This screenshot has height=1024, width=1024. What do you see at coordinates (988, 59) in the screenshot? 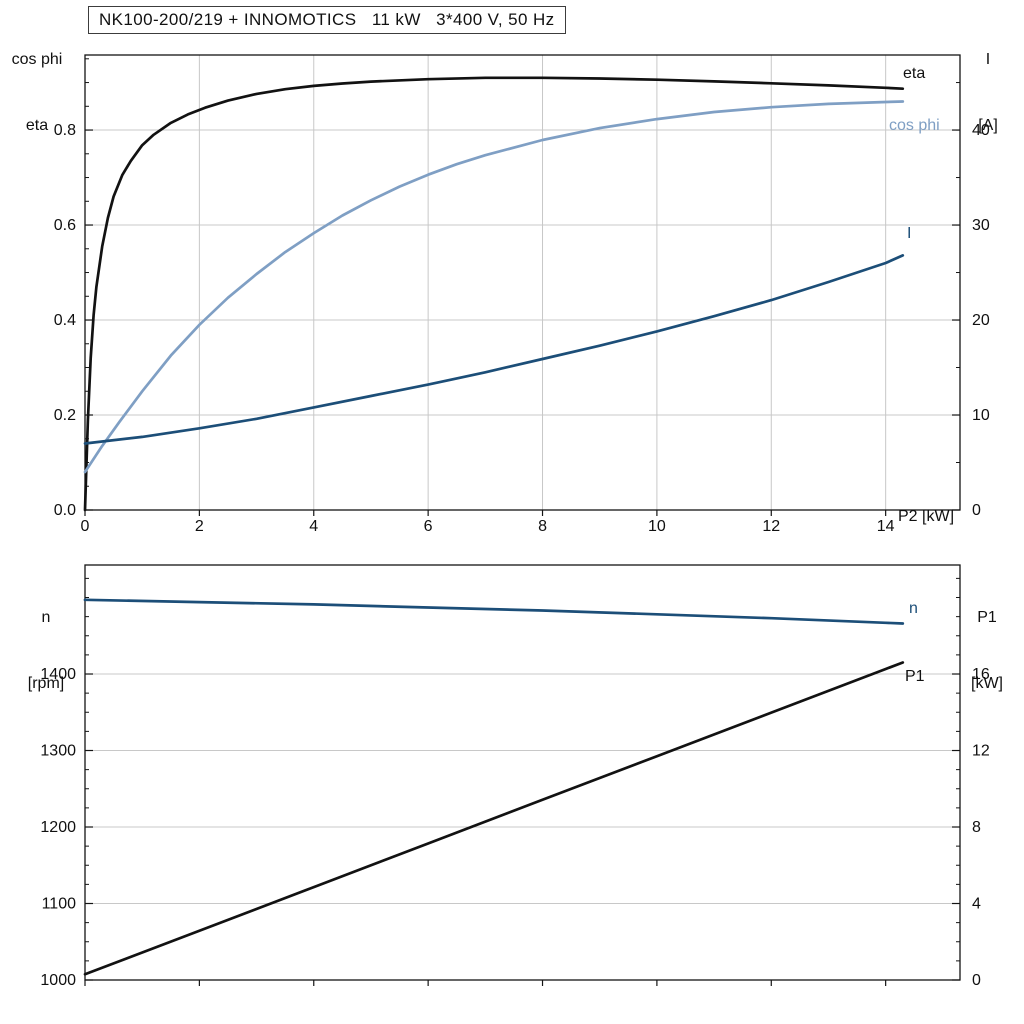
I see `axis-title-current: I` at bounding box center [988, 59].